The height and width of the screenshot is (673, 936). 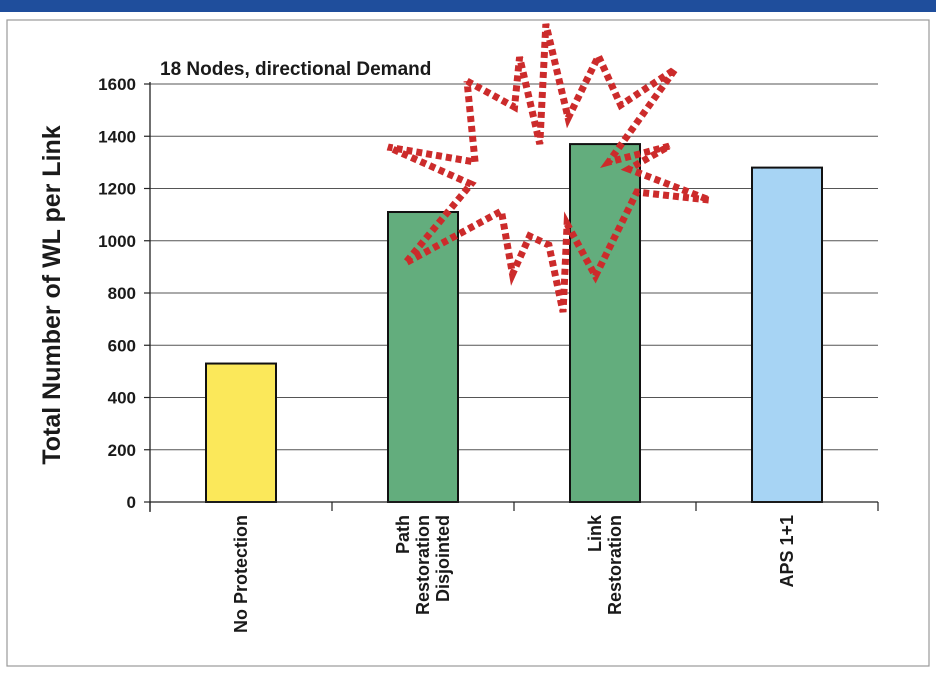 I want to click on highlight-starburst, so click(x=548, y=168).